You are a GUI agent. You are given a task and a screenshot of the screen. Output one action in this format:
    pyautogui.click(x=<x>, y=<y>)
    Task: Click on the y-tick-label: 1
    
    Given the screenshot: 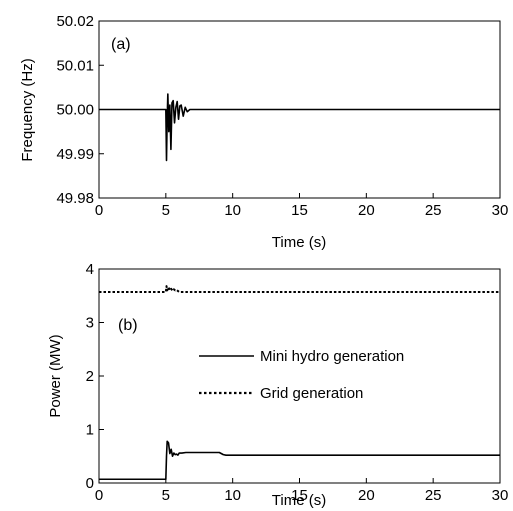 What is the action you would take?
    pyautogui.click(x=90, y=430)
    